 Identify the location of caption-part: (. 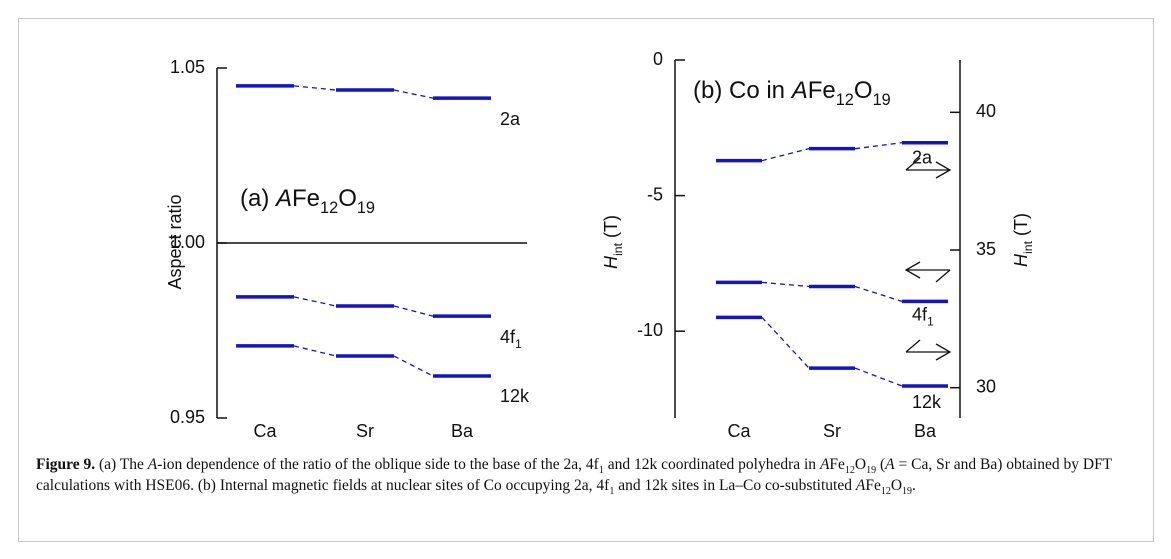
(881, 464).